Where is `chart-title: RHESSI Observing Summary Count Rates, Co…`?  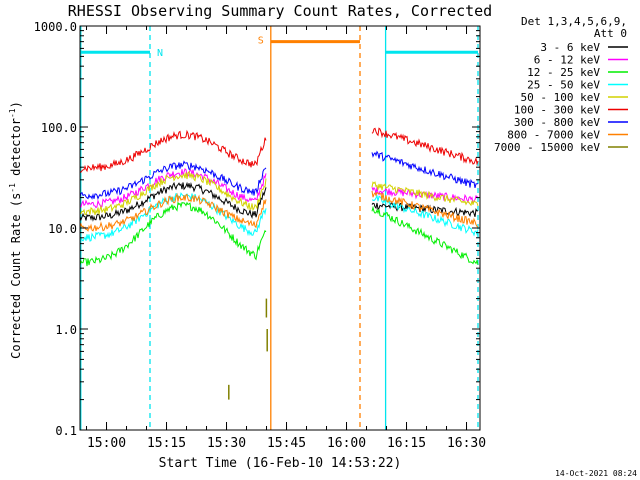
chart-title: RHESSI Observing Summary Count Rates, Co… is located at coordinates (280, 11).